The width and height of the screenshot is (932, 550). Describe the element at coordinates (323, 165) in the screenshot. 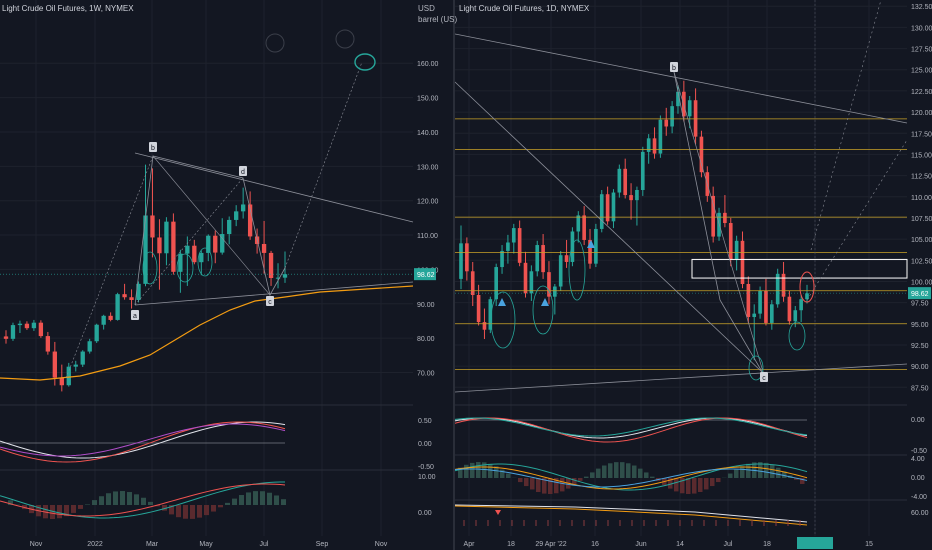

I see `projection-dashed` at that location.